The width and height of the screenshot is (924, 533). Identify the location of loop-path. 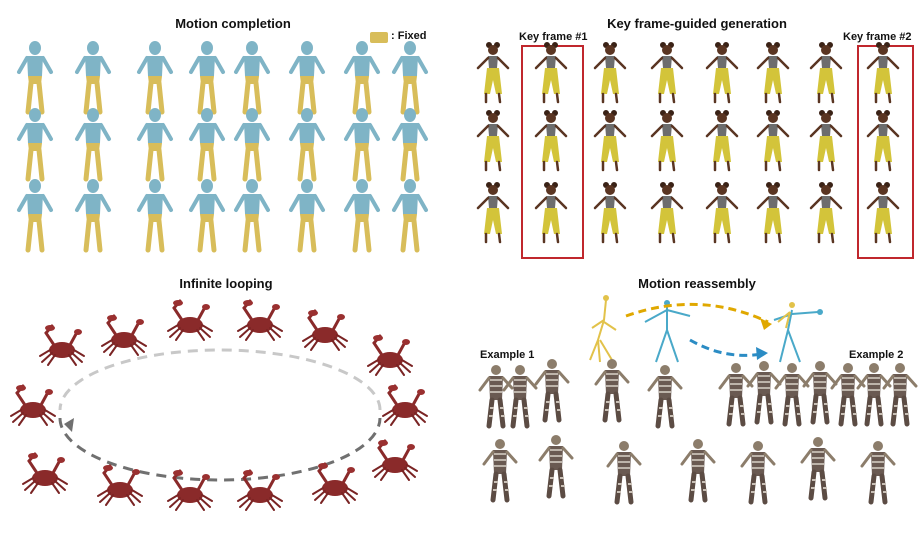
(220, 415).